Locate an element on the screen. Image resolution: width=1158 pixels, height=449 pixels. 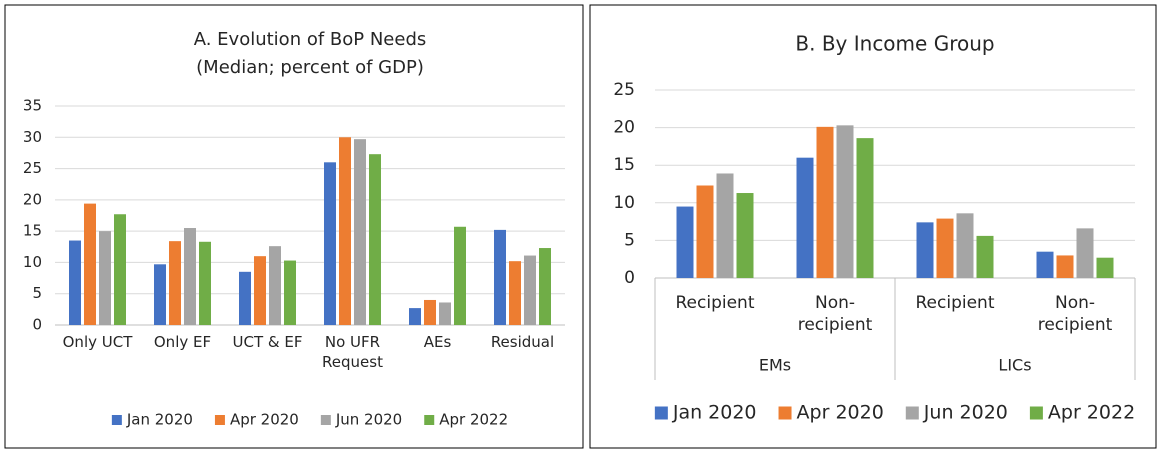
group-label: LICs is located at coordinates (1014, 365).